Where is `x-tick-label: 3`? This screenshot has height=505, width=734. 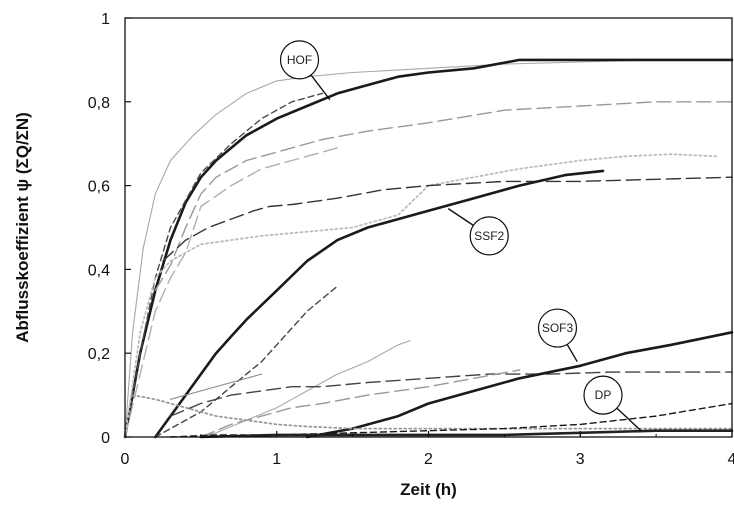
x-tick-label: 3 is located at coordinates (580, 459).